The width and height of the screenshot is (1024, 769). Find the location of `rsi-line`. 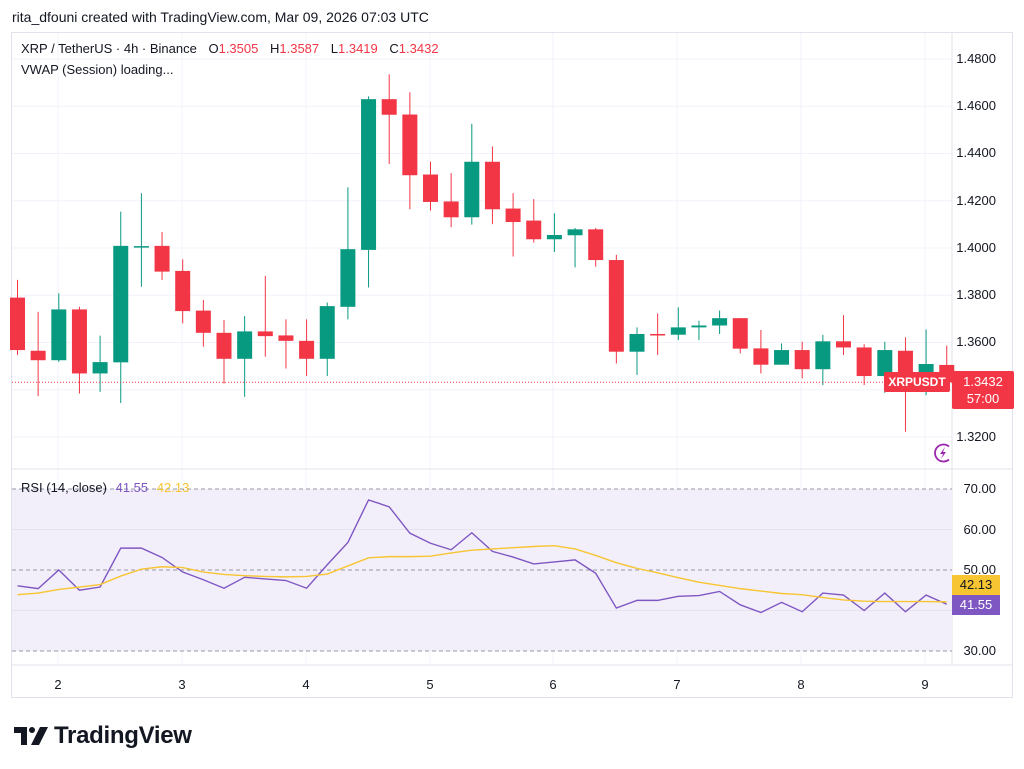

rsi-line is located at coordinates (482, 556).